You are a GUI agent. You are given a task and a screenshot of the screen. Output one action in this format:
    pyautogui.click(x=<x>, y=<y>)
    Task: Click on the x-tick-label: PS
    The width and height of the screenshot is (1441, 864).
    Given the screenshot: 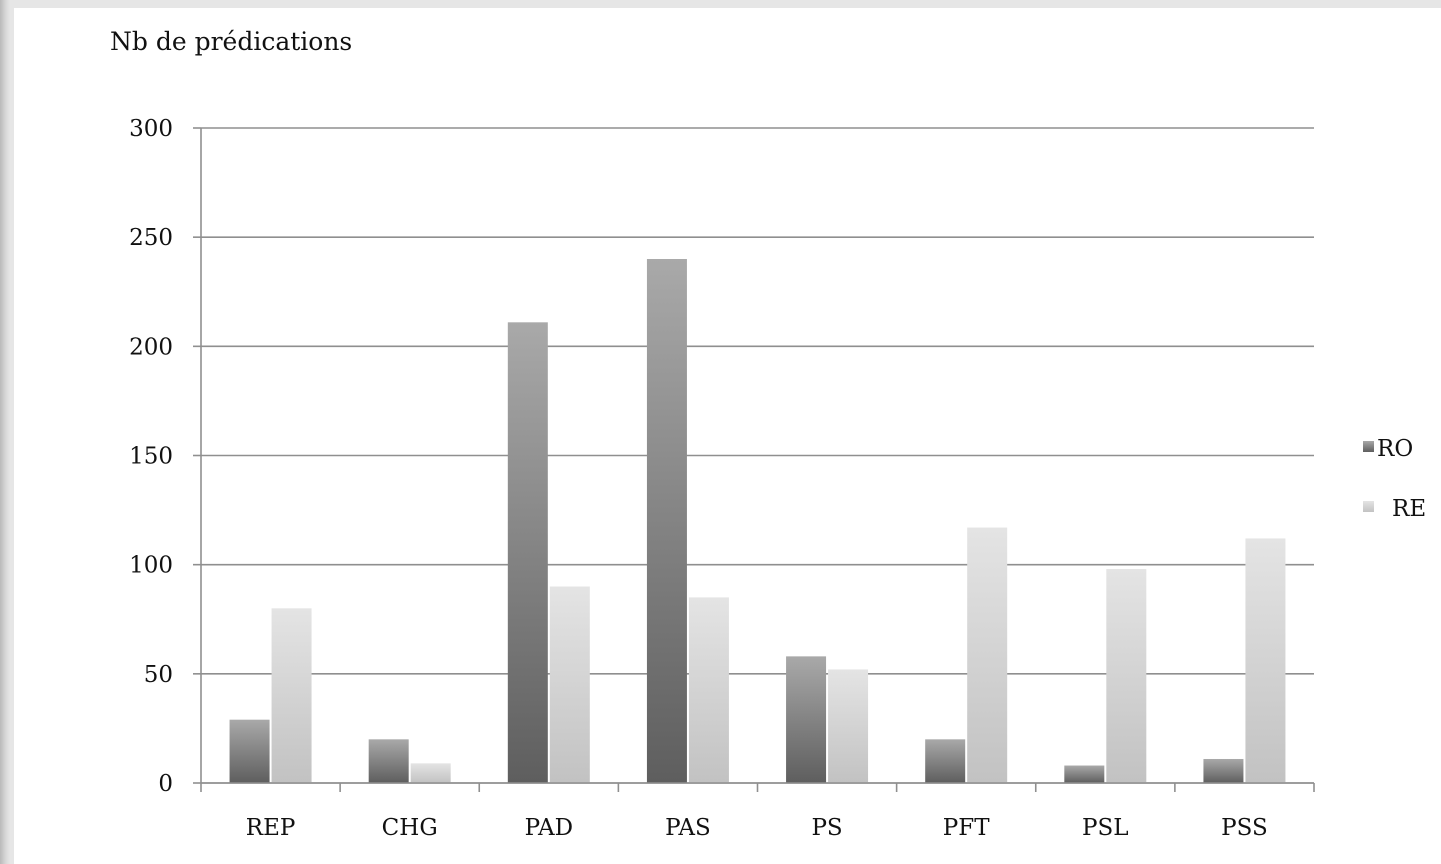 What is the action you would take?
    pyautogui.click(x=826, y=828)
    